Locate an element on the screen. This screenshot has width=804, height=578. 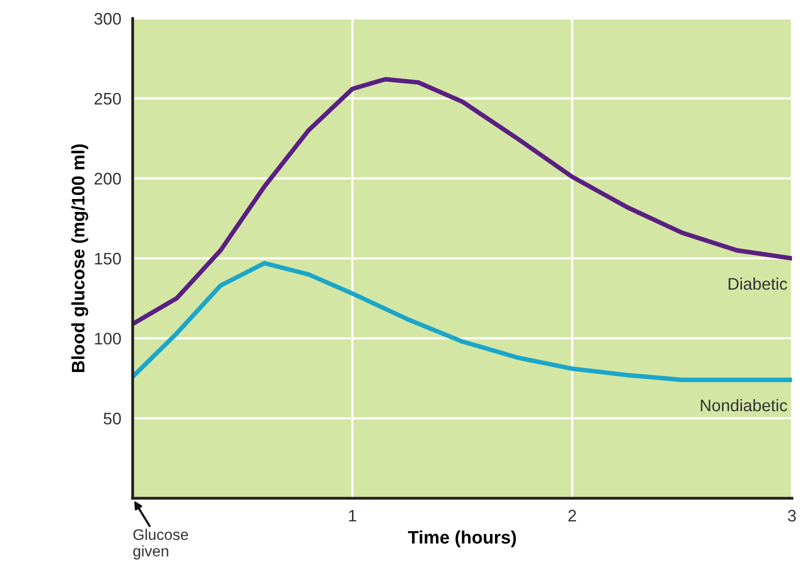
y-tick-label: 300 is located at coordinates (107, 18).